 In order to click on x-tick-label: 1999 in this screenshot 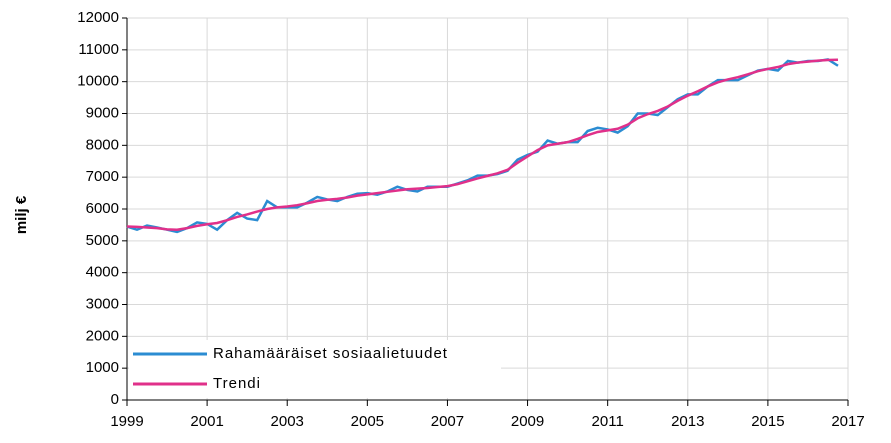, I will do `click(126, 421)`.